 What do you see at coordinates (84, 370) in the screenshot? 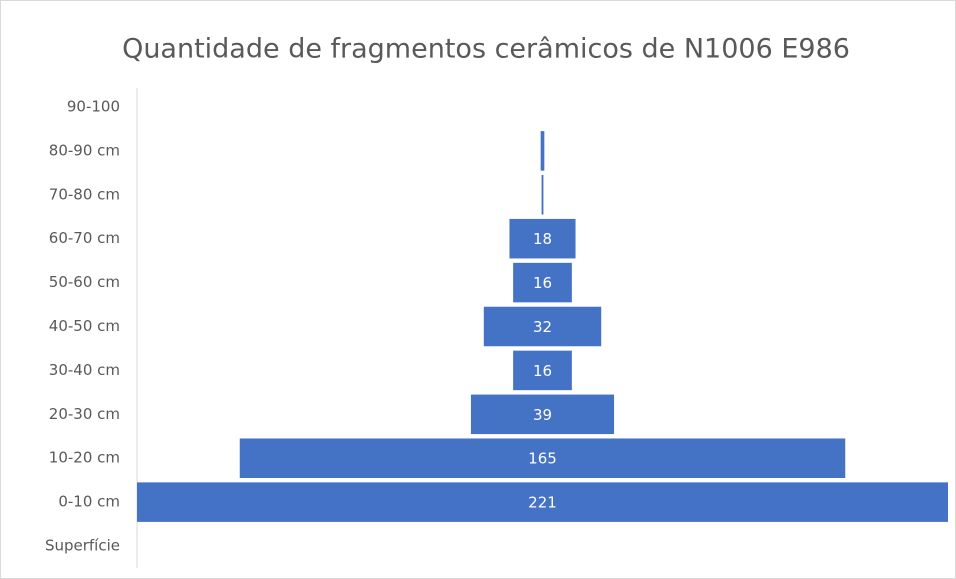
I see `y-tick-label: 30-40 cm` at bounding box center [84, 370].